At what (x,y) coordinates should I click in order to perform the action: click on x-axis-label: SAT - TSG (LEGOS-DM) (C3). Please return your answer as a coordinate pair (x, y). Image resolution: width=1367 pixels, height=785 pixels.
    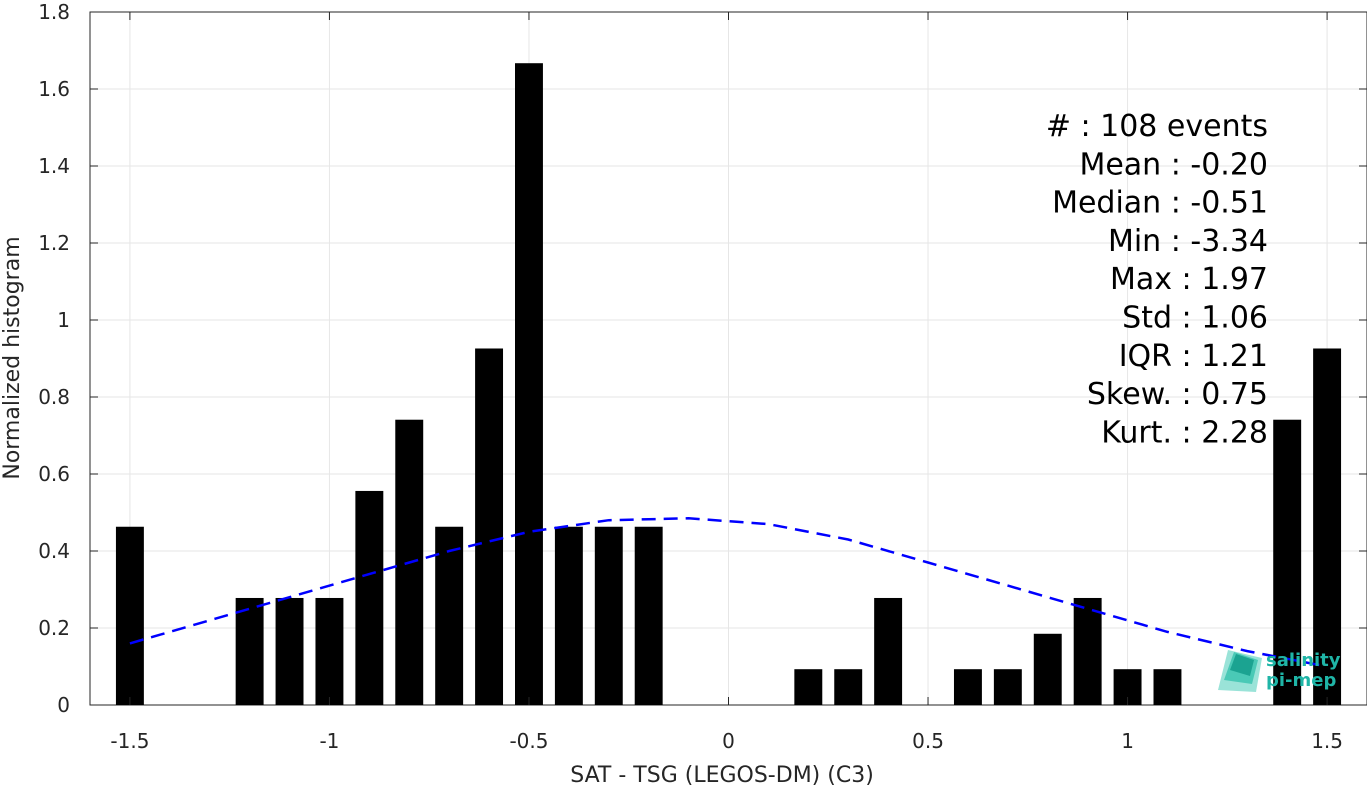
    Looking at the image, I should click on (722, 774).